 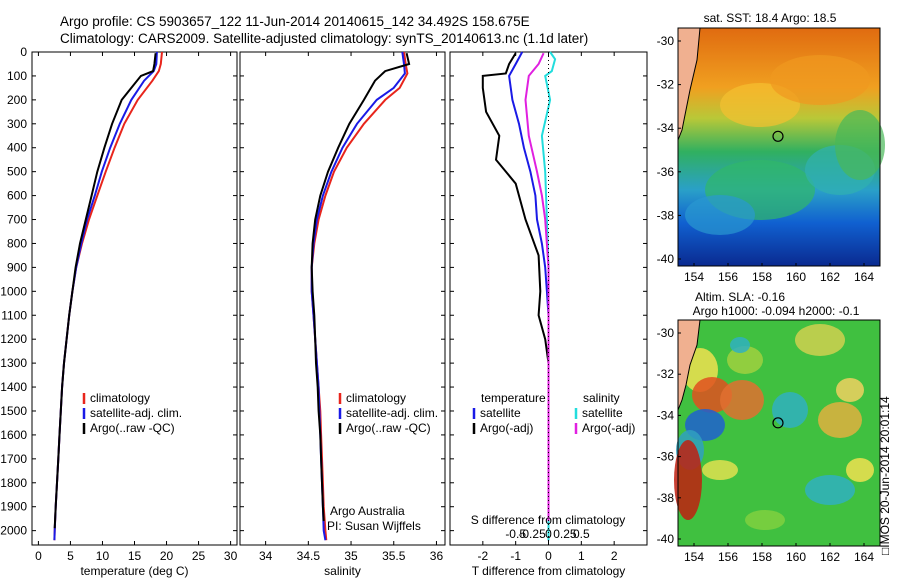 I want to click on s-tick-label: 0.5, so click(x=581, y=534).